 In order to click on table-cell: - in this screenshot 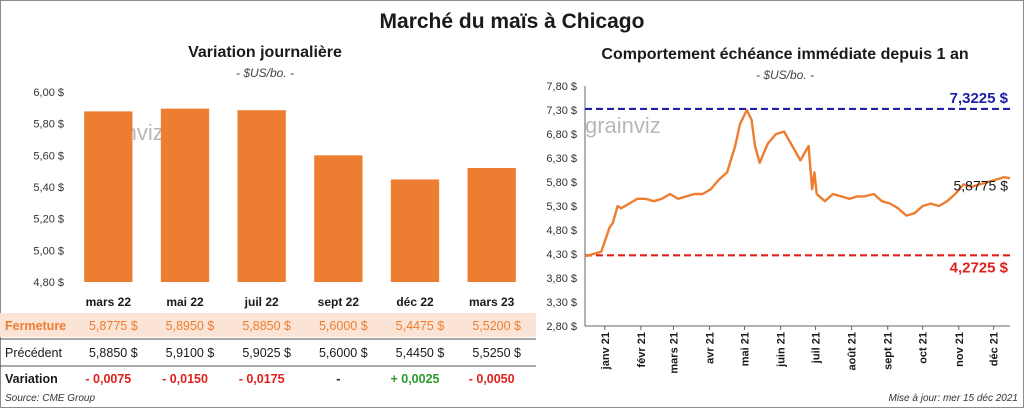, I will do `click(338, 379)`.